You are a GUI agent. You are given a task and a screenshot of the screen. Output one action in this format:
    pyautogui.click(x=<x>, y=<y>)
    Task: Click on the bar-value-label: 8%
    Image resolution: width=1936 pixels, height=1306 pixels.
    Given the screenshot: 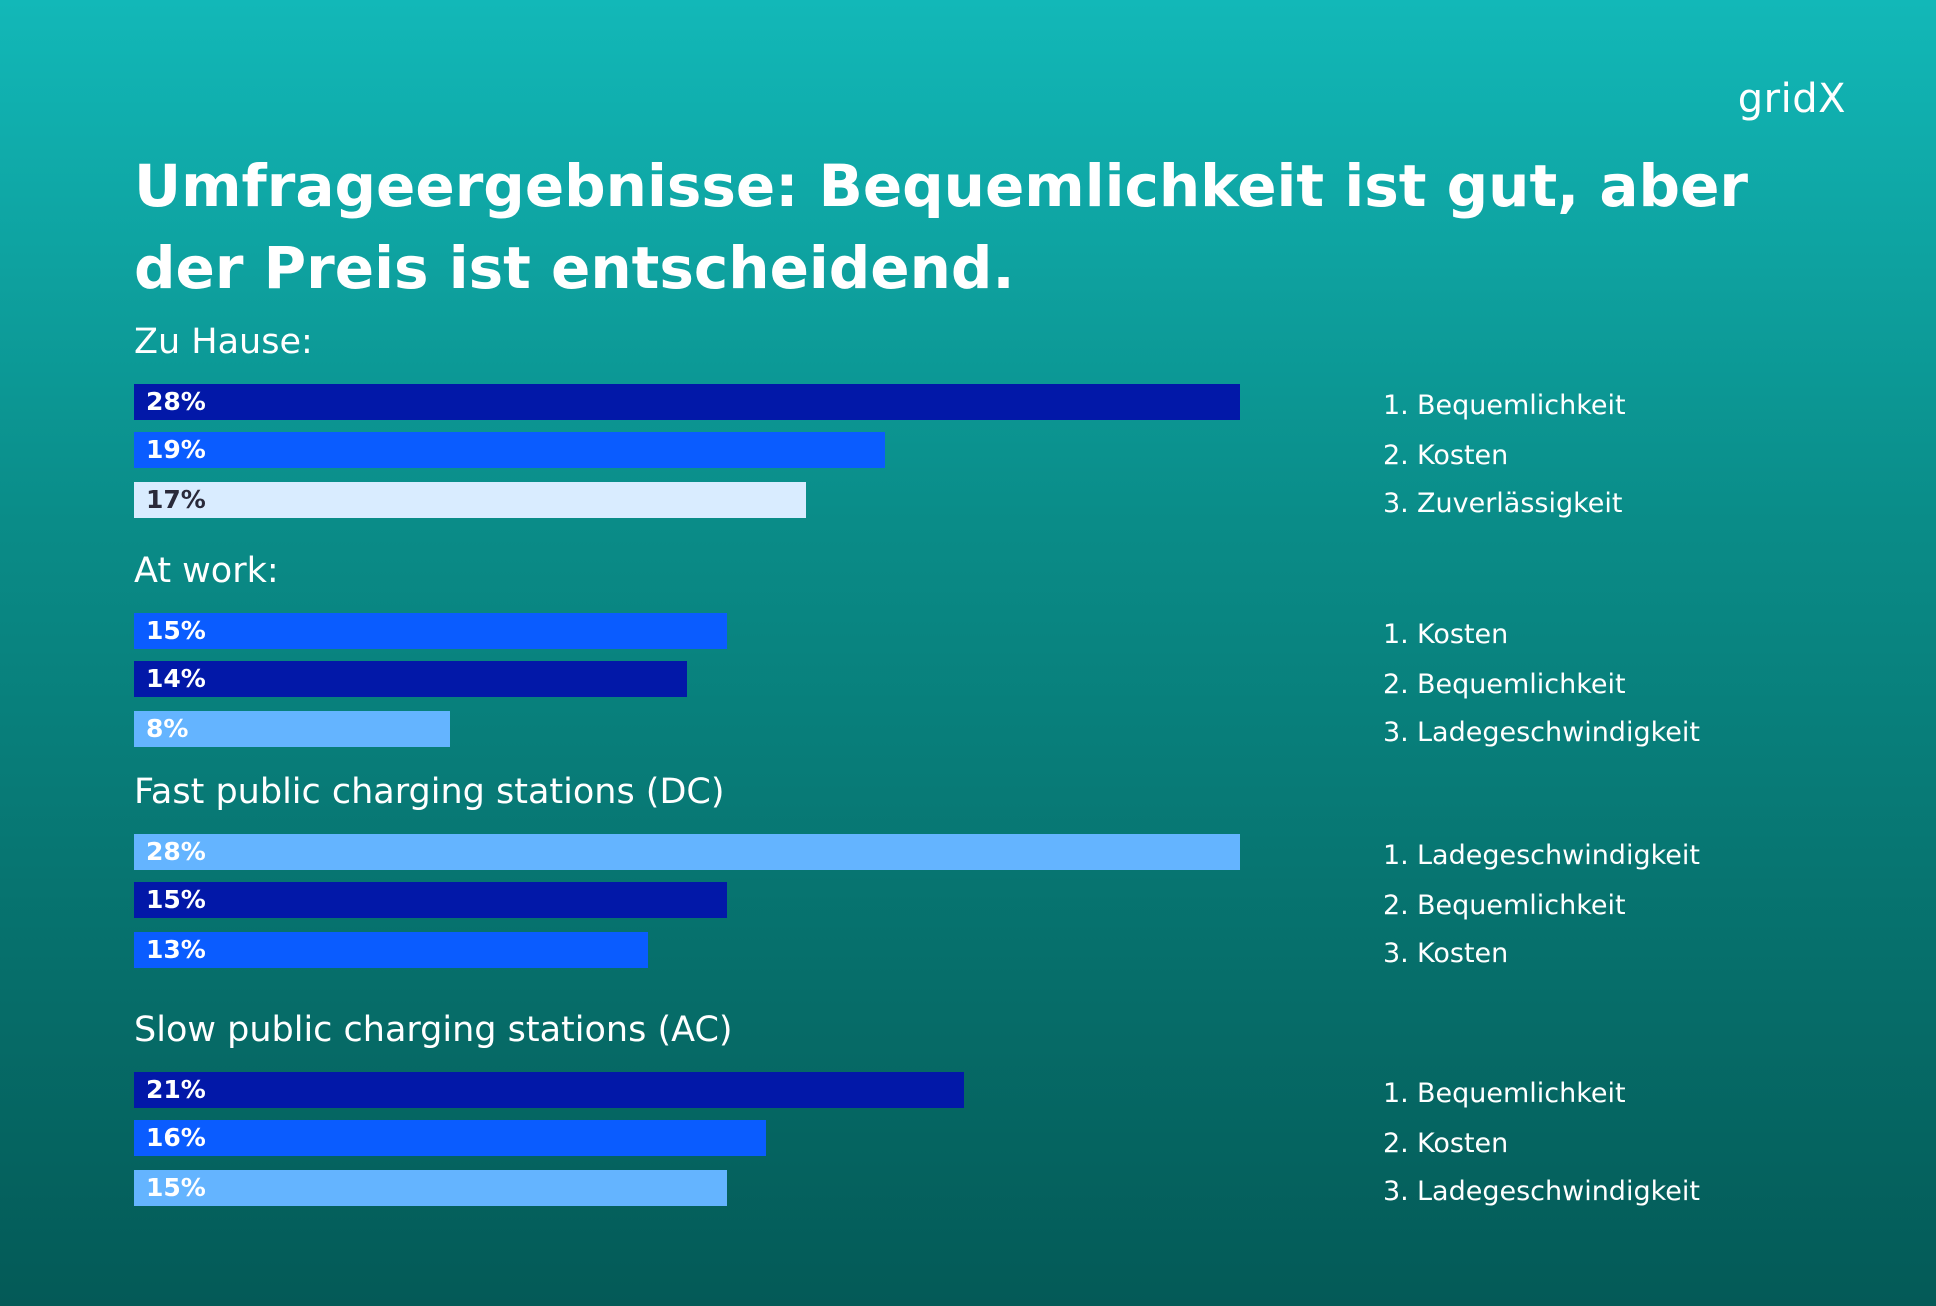 What is the action you would take?
    pyautogui.click(x=167, y=728)
    